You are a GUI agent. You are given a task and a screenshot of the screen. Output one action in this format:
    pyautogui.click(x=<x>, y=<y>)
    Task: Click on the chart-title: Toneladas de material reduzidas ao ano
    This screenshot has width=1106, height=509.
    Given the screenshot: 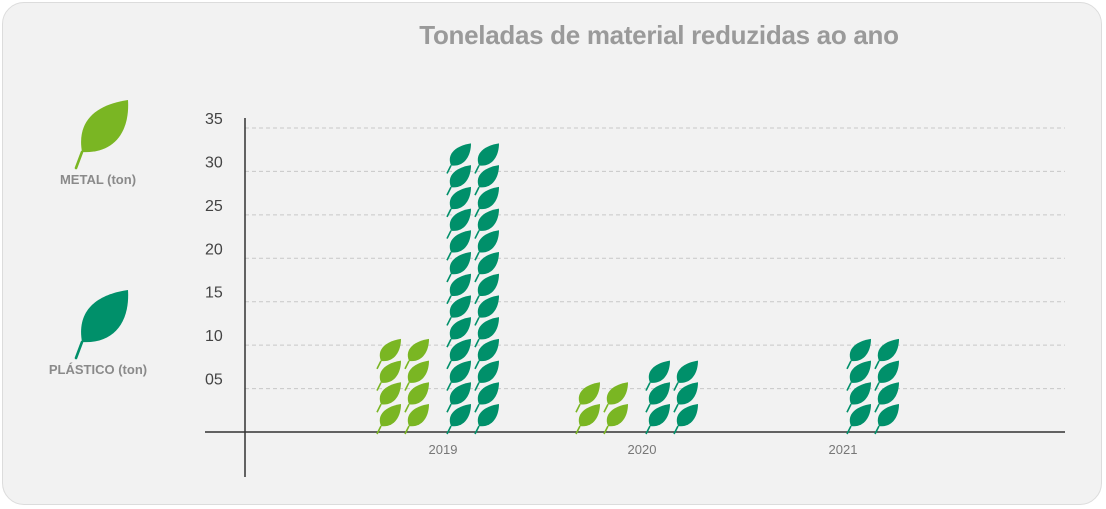 What is the action you would take?
    pyautogui.click(x=659, y=35)
    